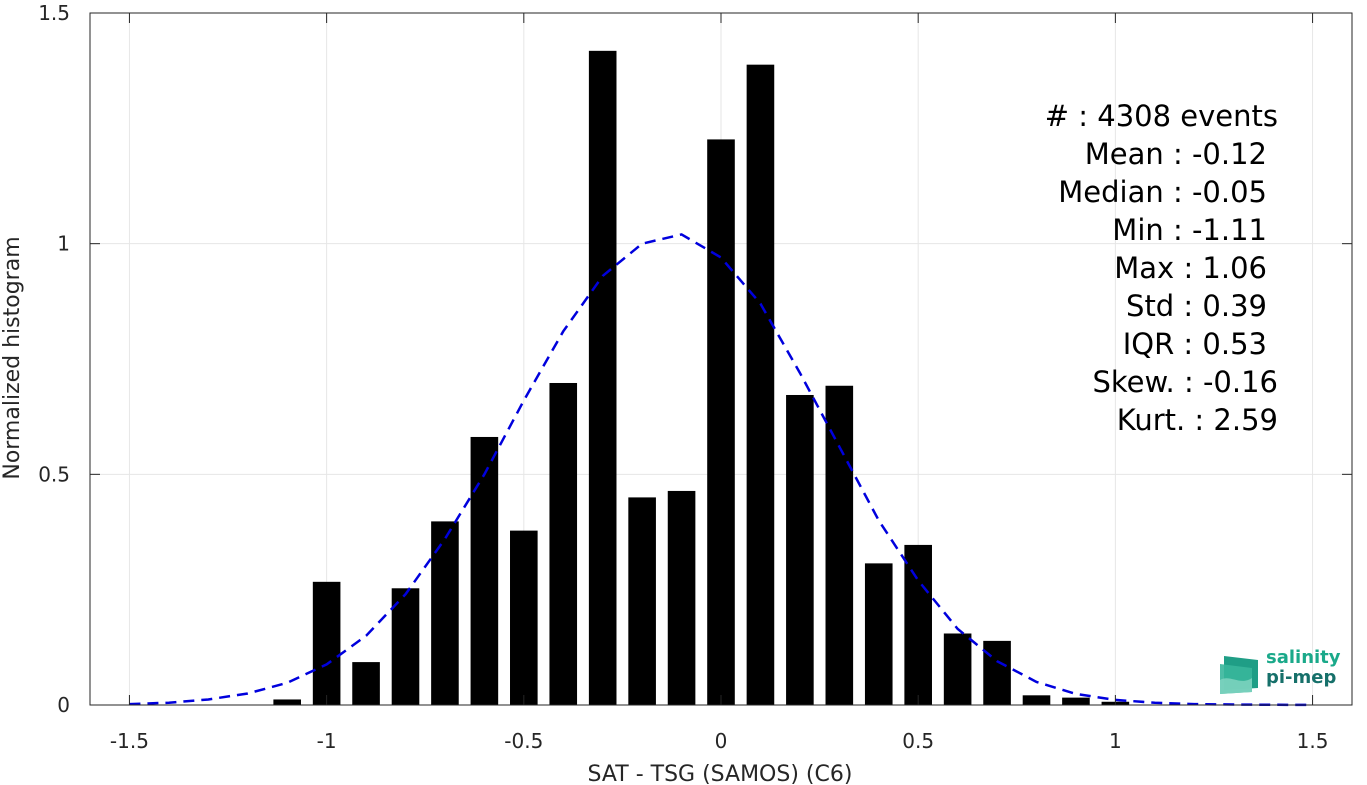 Image resolution: width=1367 pixels, height=785 pixels. Describe the element at coordinates (1303, 657) in the screenshot. I see `logo-line-1: salinity` at that location.